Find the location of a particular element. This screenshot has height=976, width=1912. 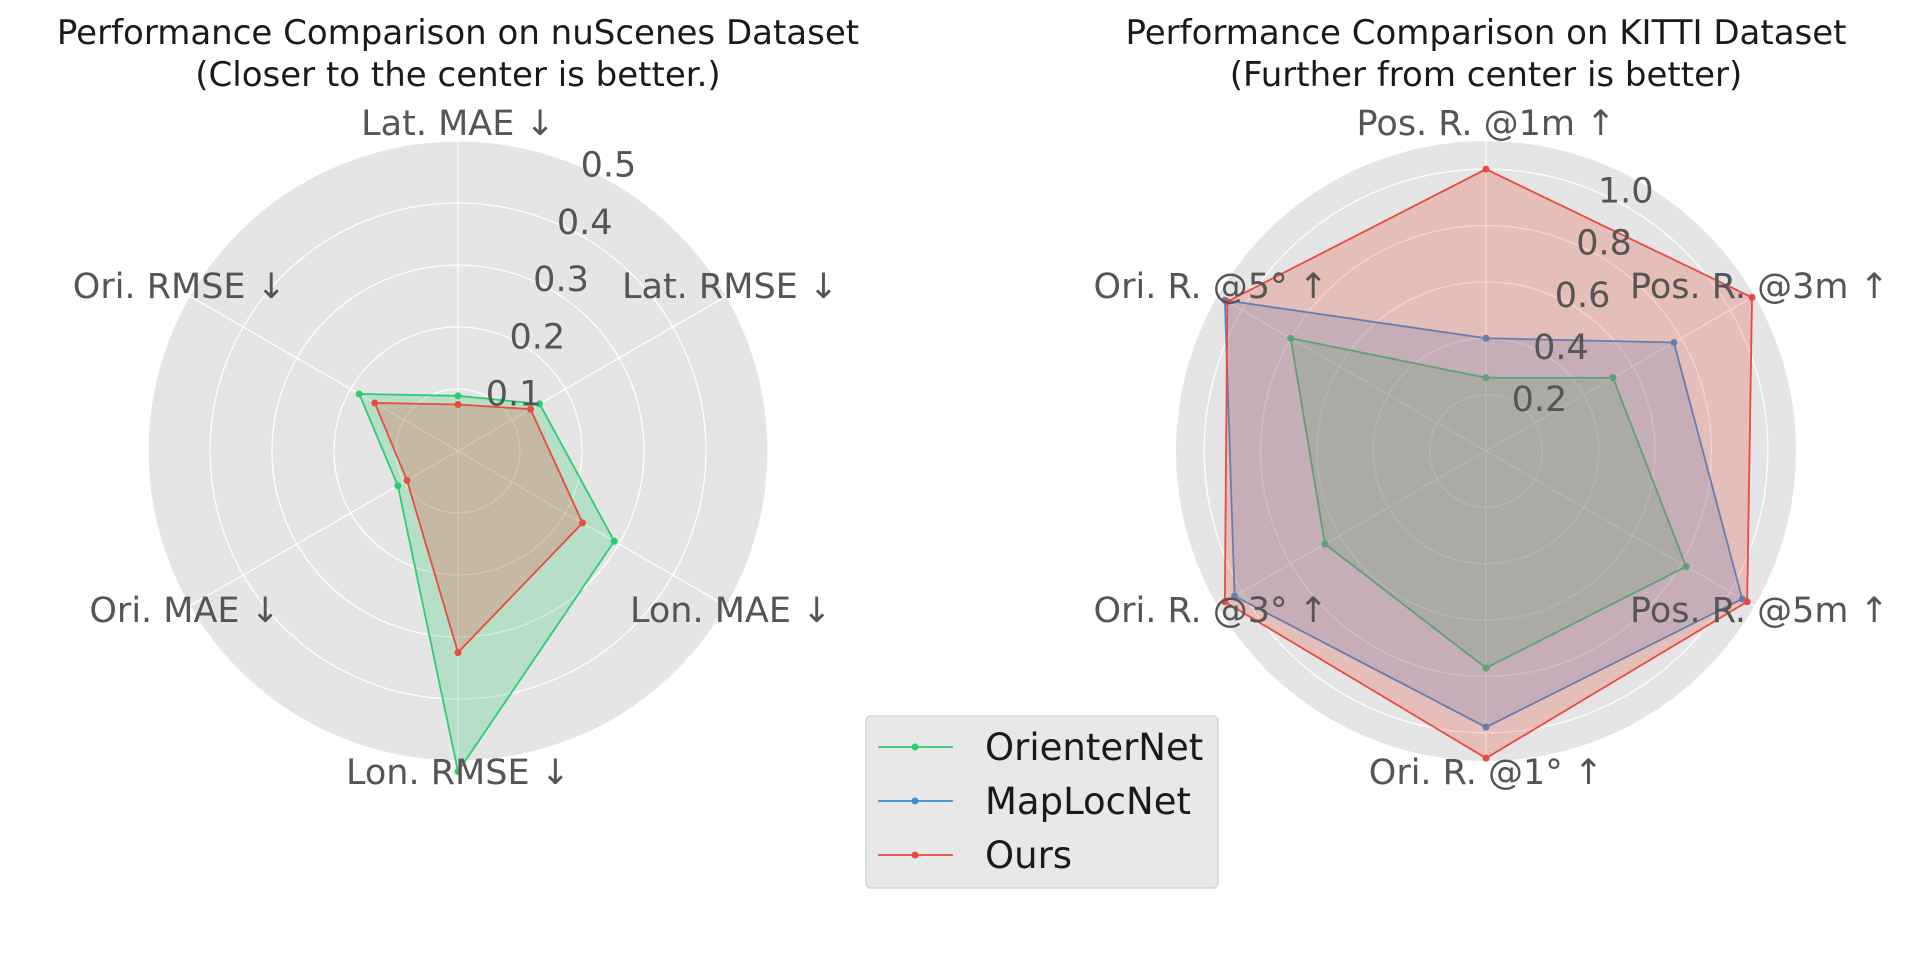

kitti-chart-title: Performance Comparison on KITTI Dataset is located at coordinates (1485, 33).